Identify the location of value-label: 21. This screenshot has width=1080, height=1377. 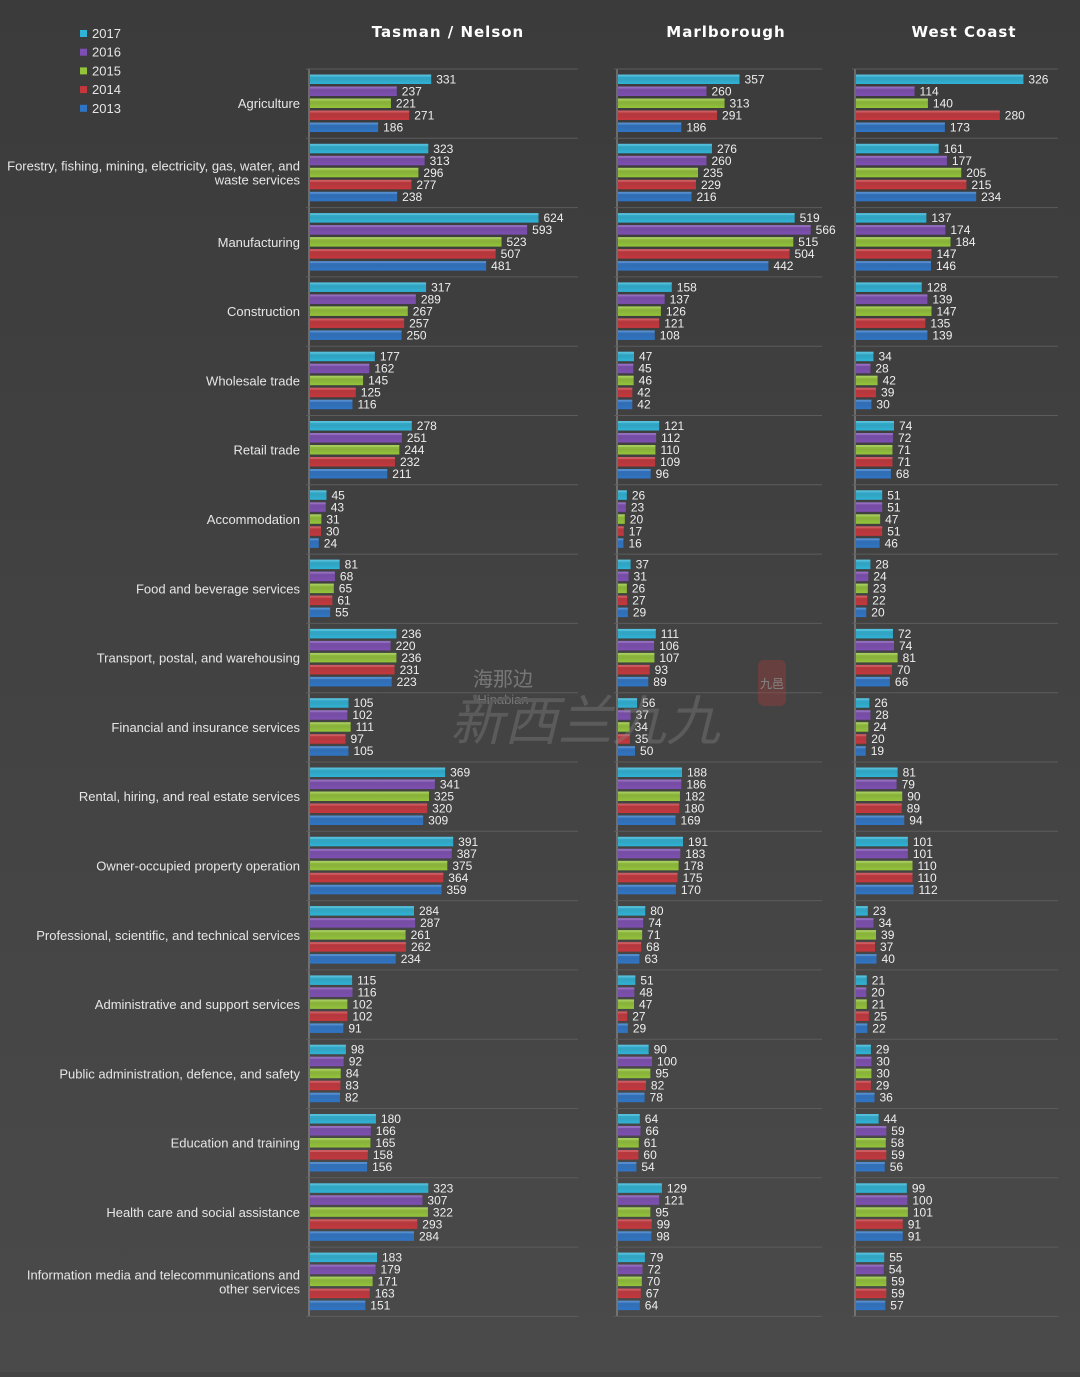
(879, 1004).